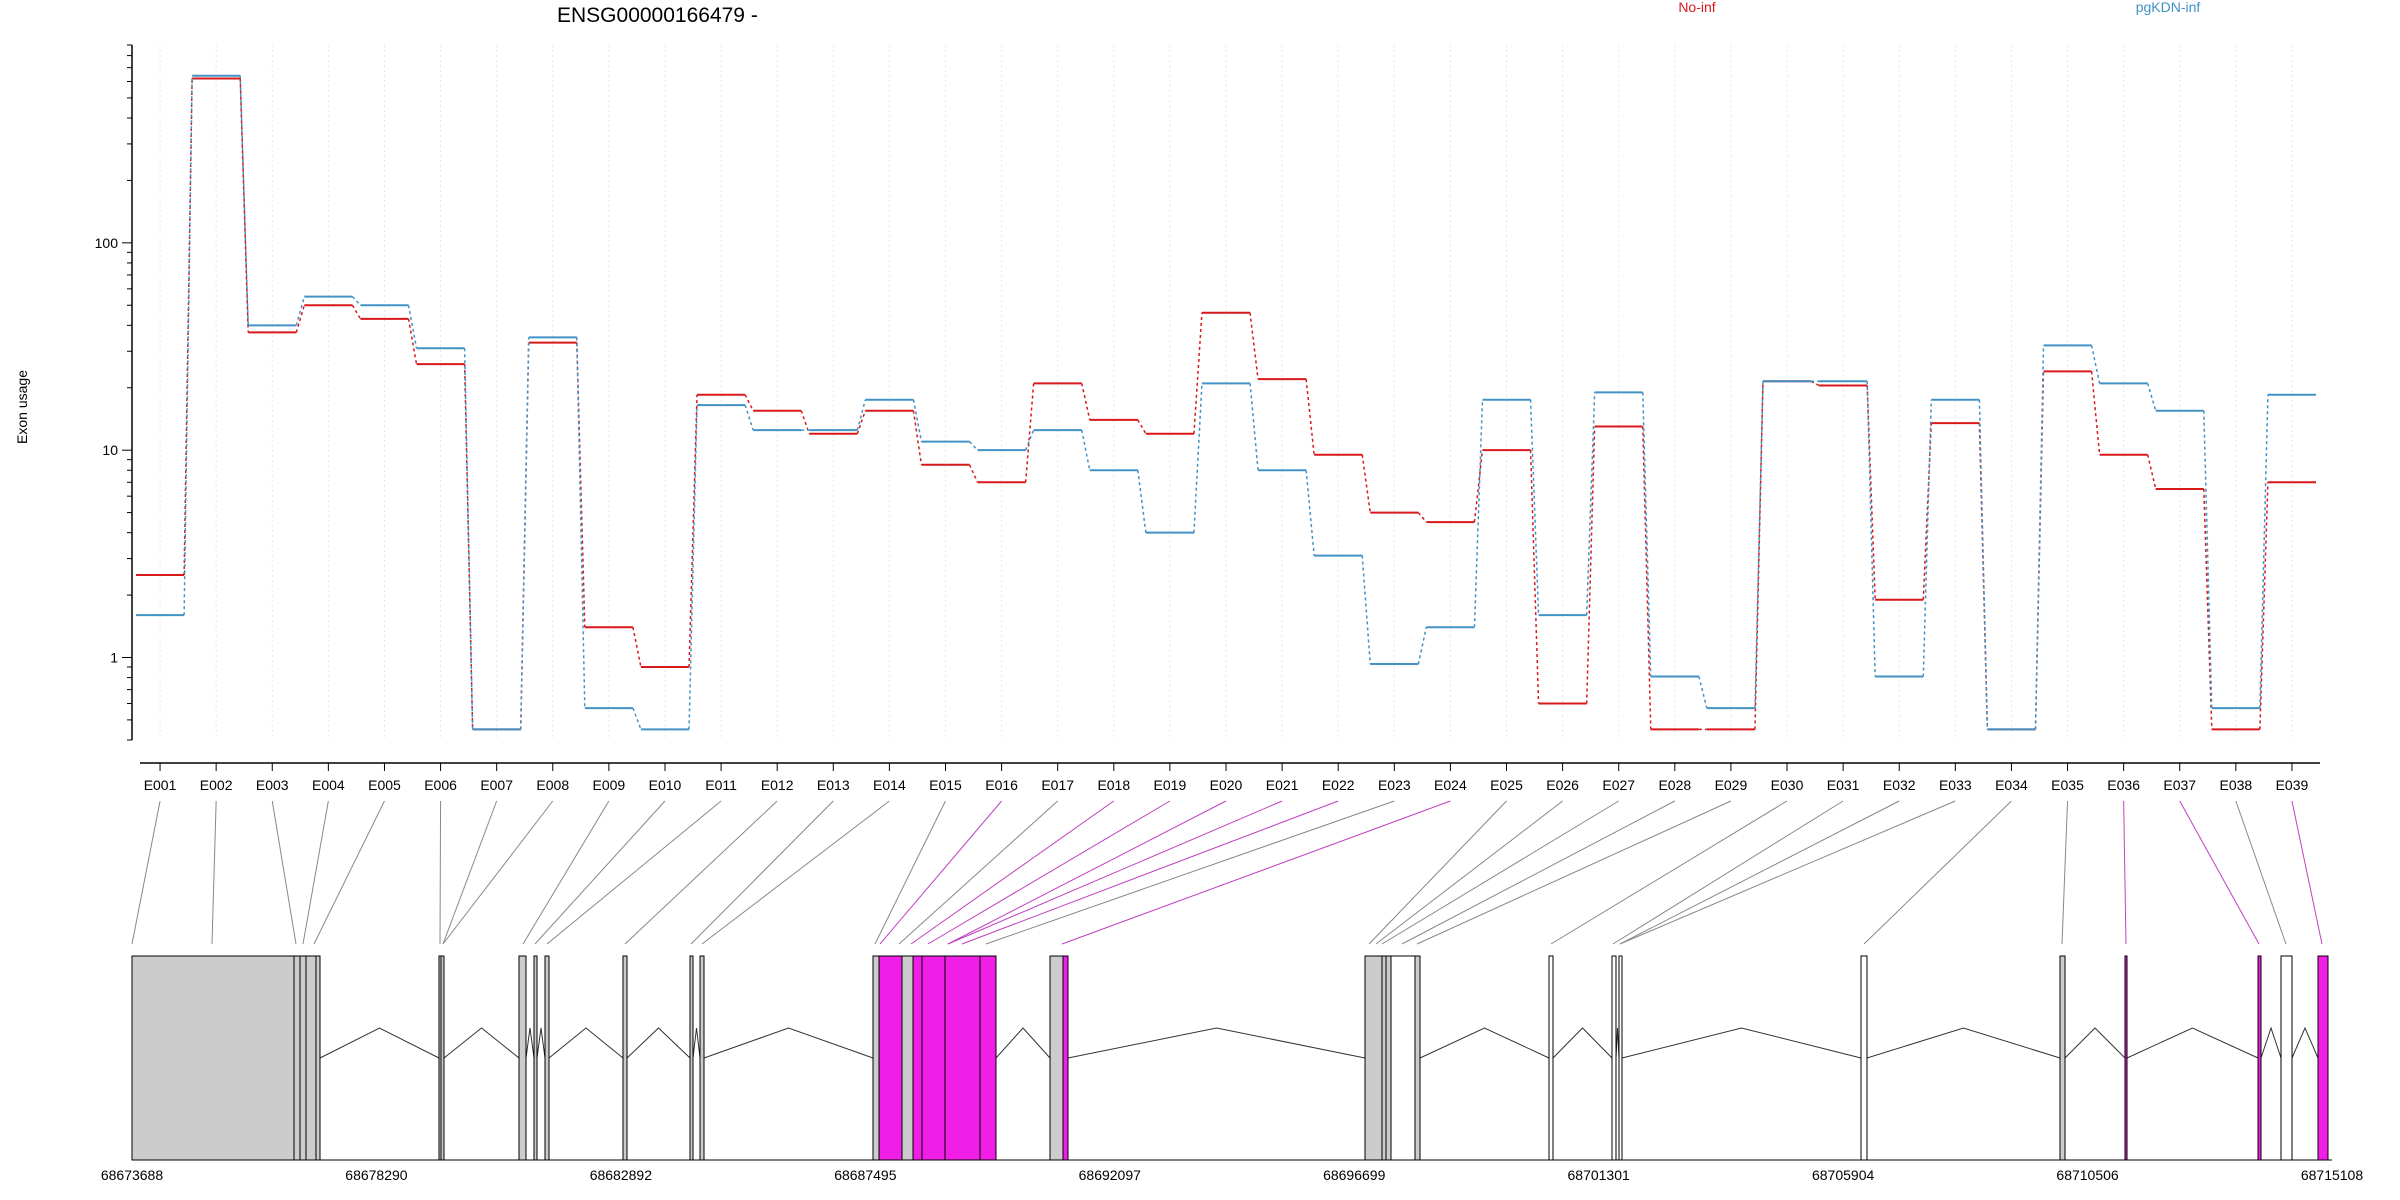  What do you see at coordinates (2168, 7) in the screenshot?
I see `legend-label-pgkdn-inf: pgKDN-inf` at bounding box center [2168, 7].